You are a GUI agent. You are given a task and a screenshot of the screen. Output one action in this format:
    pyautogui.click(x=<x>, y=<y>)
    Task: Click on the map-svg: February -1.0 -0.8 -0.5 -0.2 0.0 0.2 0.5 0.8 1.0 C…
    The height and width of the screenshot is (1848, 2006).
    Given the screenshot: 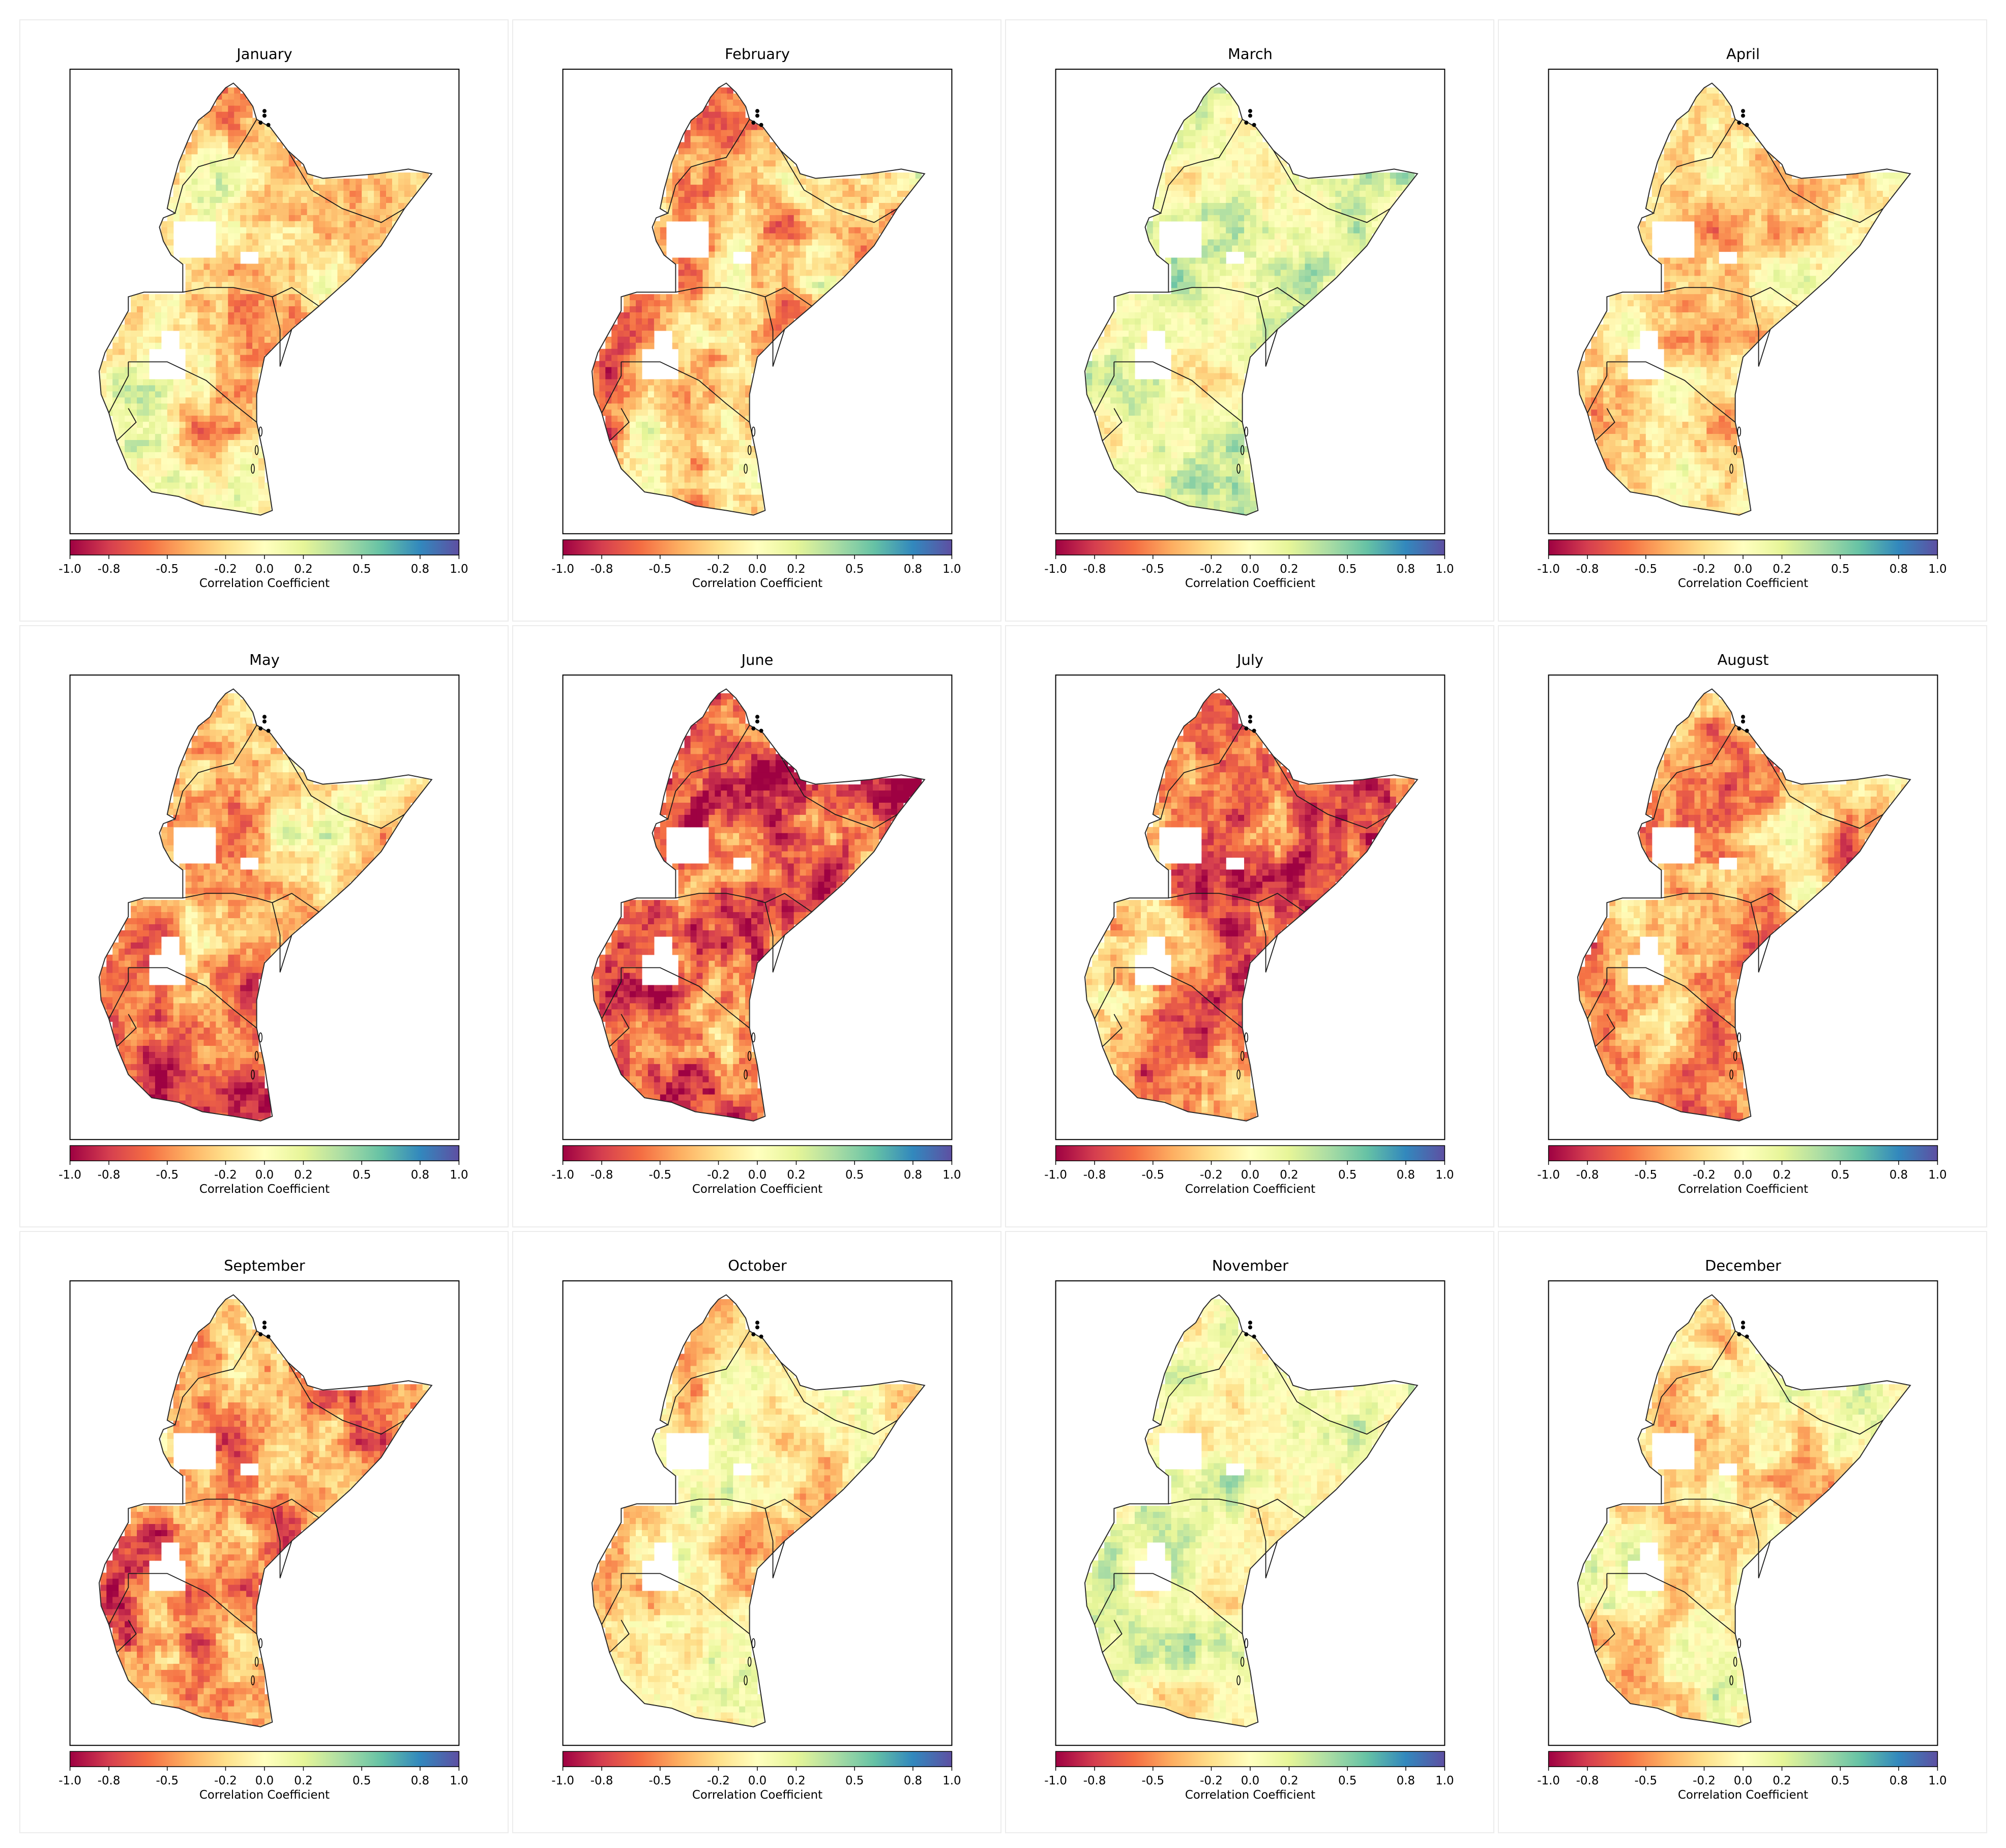 What is the action you would take?
    pyautogui.click(x=756, y=317)
    